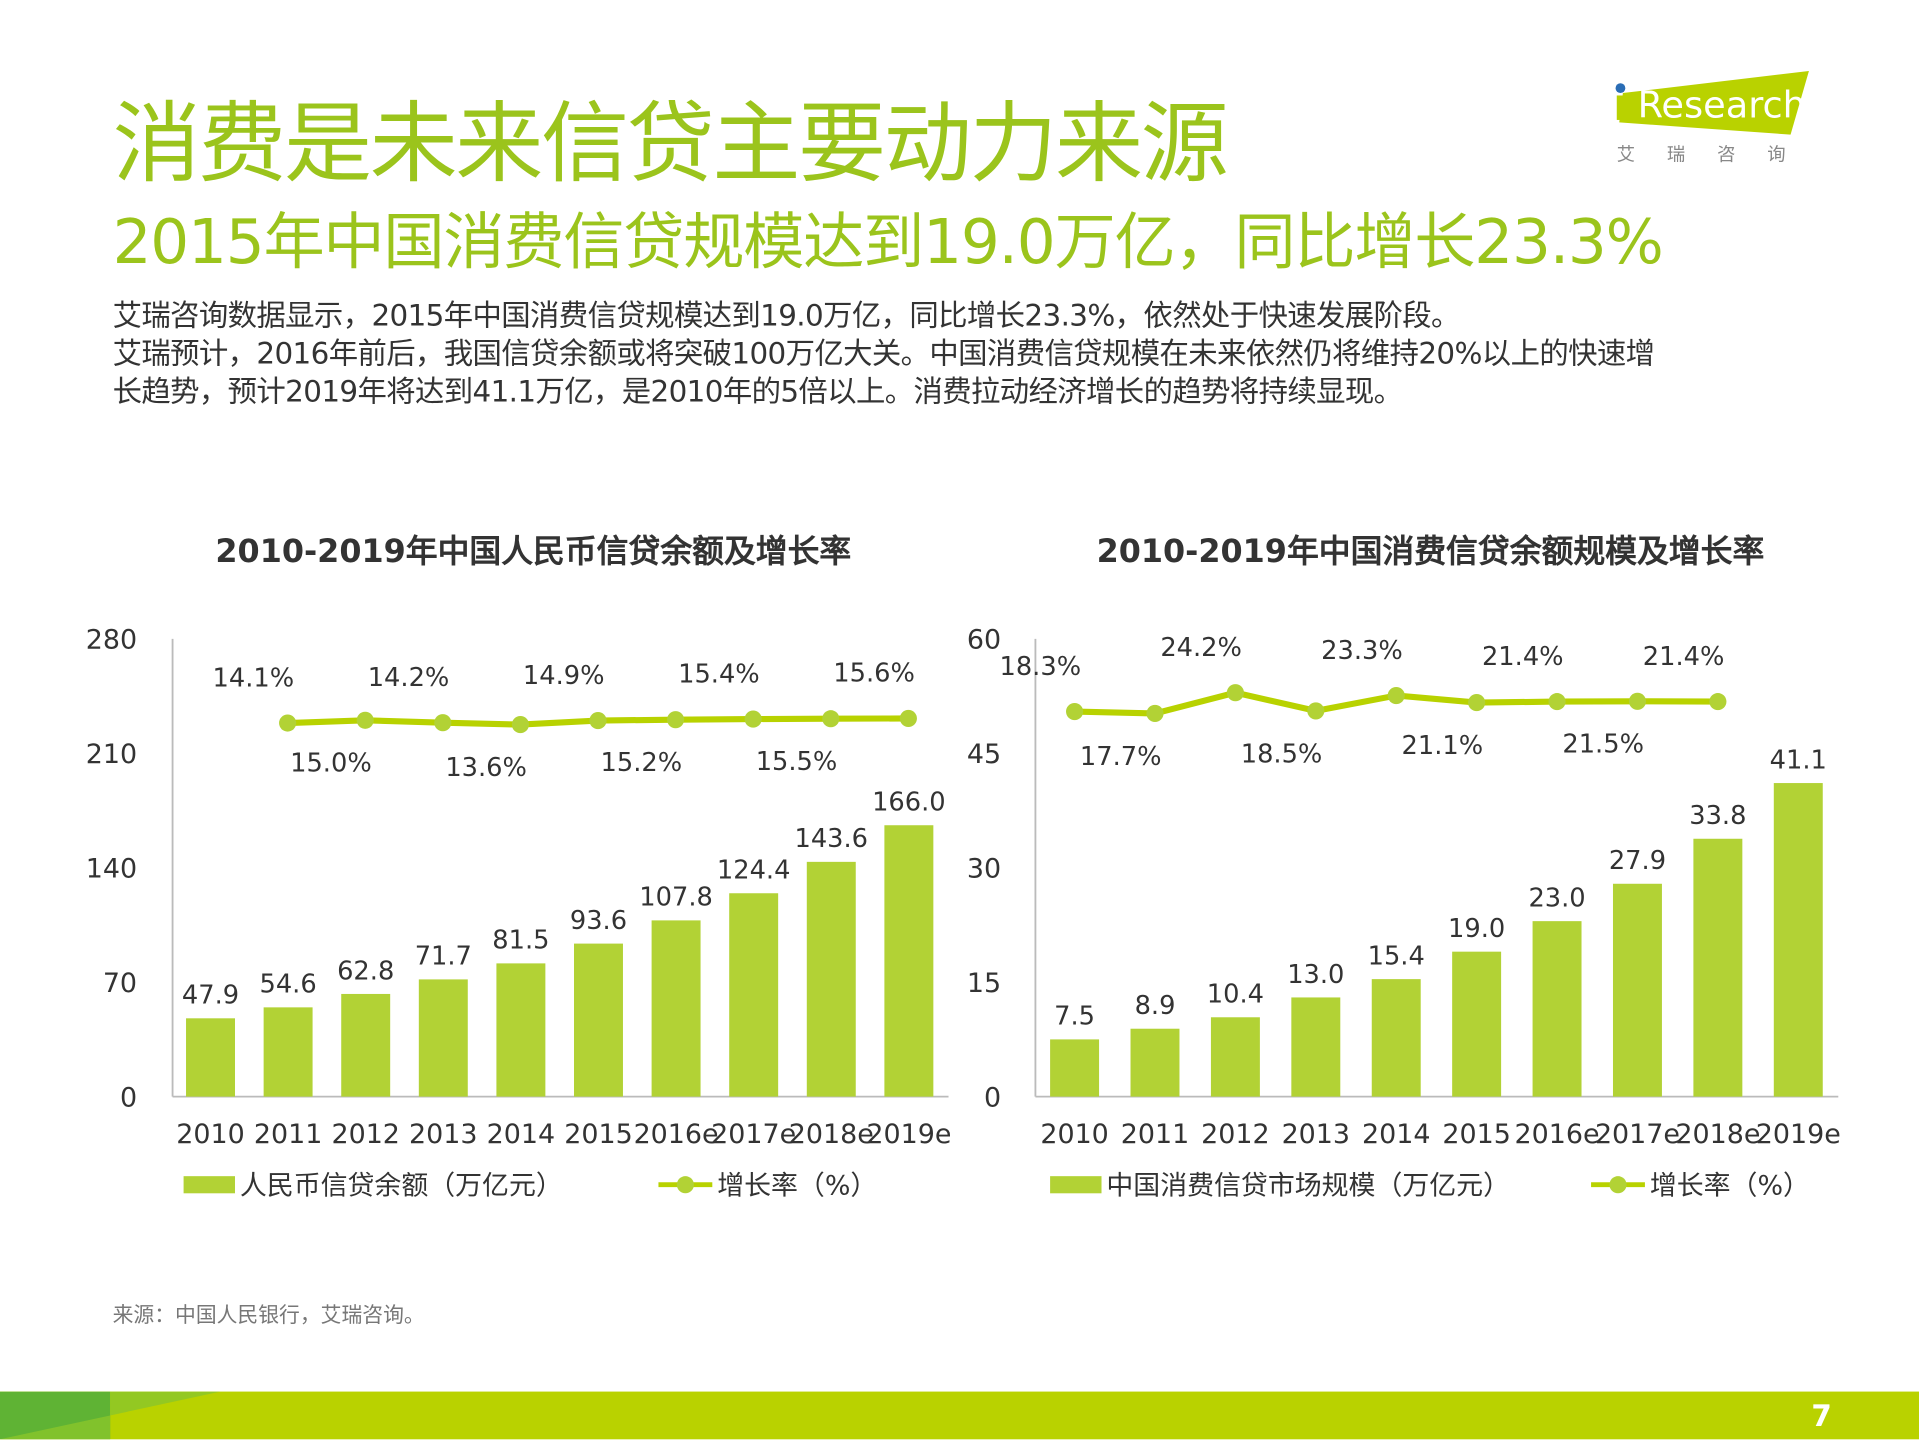 This screenshot has width=1919, height=1444. Describe the element at coordinates (486, 768) in the screenshot. I see `growth-value-label: 13.6%` at that location.